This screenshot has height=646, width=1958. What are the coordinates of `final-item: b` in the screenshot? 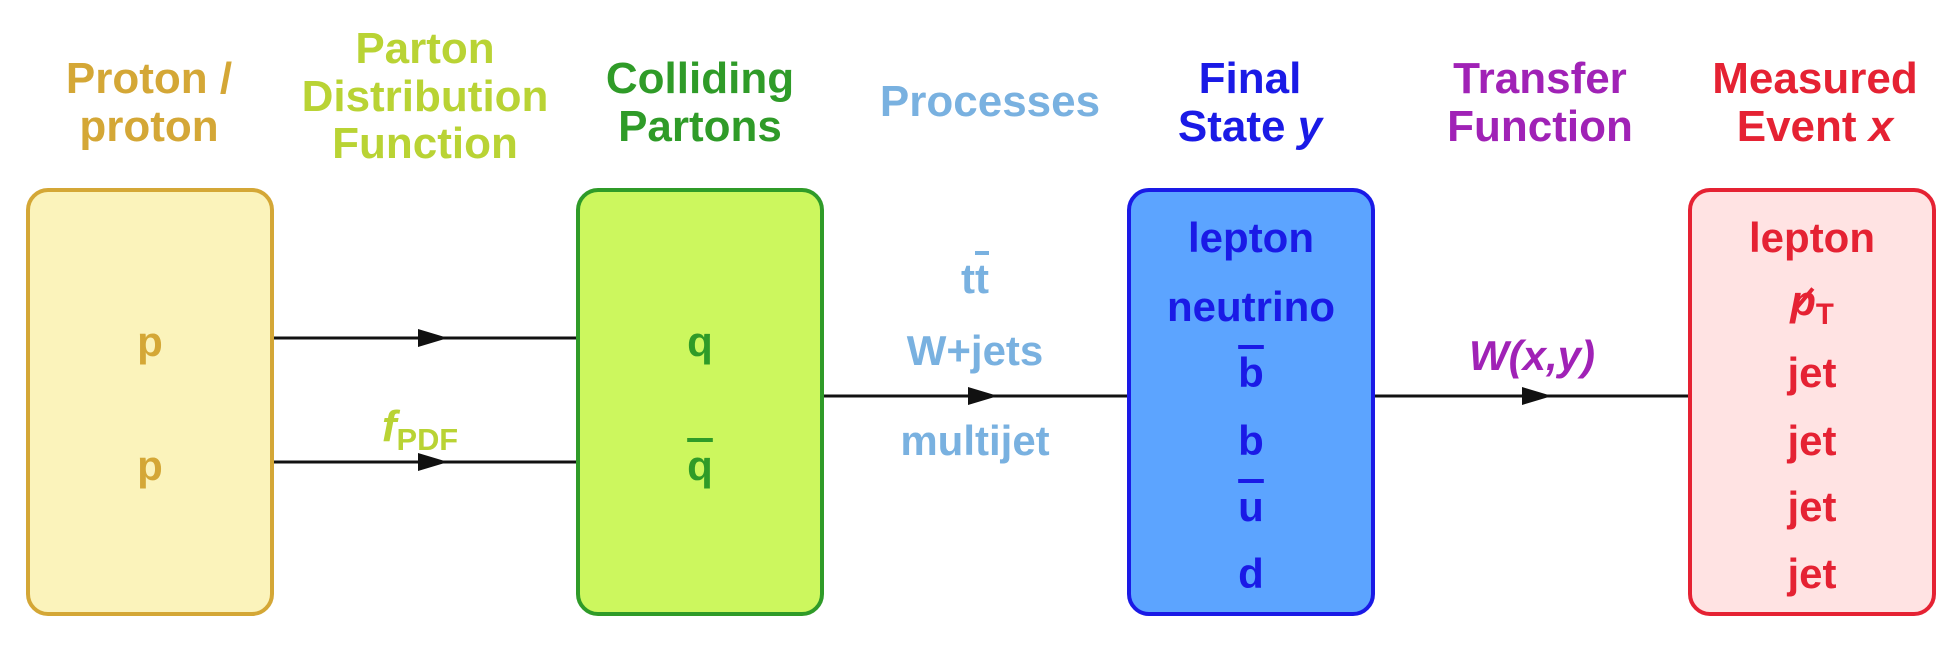 It's located at (1251, 440).